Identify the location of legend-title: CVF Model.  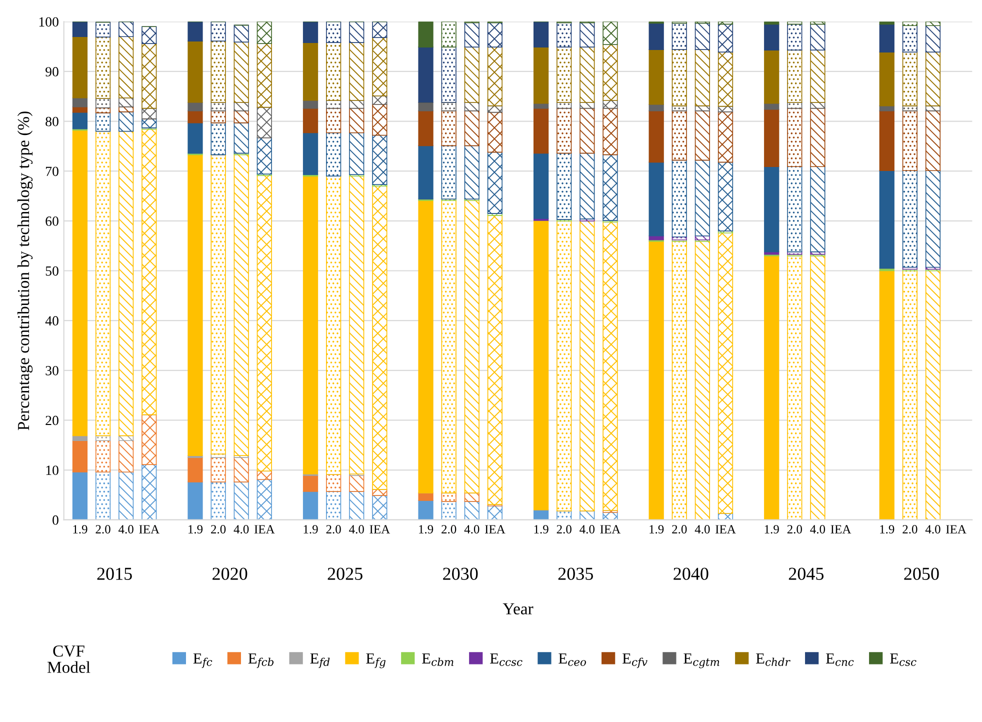
(68, 659).